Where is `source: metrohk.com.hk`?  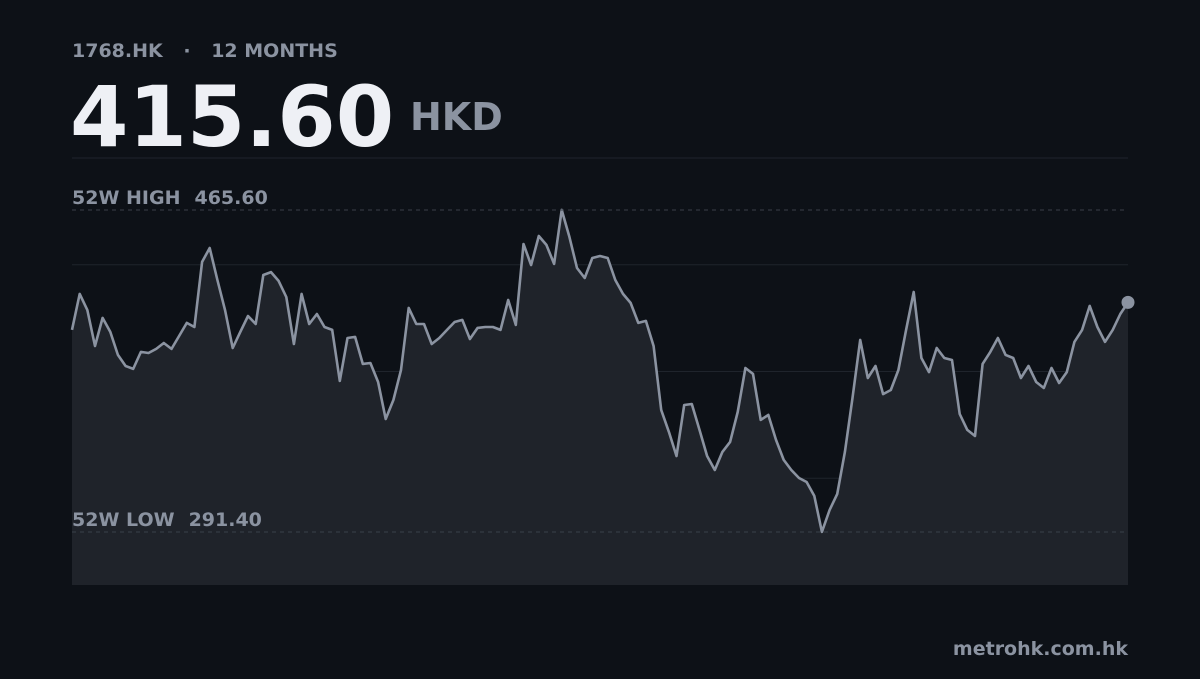
source: metrohk.com.hk is located at coordinates (1040, 649).